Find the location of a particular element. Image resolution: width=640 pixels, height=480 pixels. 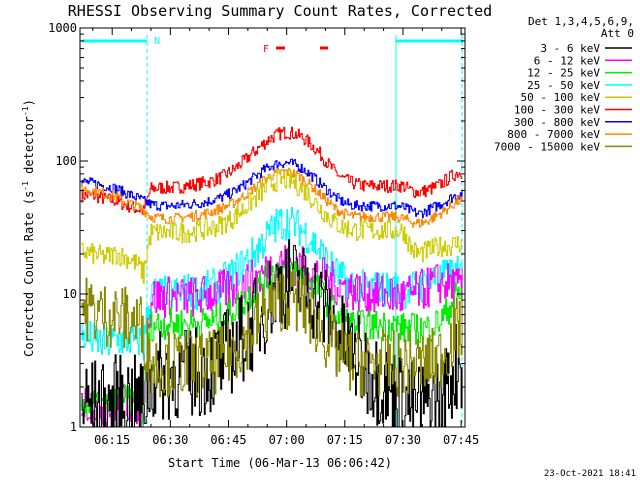

y-tick-label: 1 is located at coordinates (73, 427).